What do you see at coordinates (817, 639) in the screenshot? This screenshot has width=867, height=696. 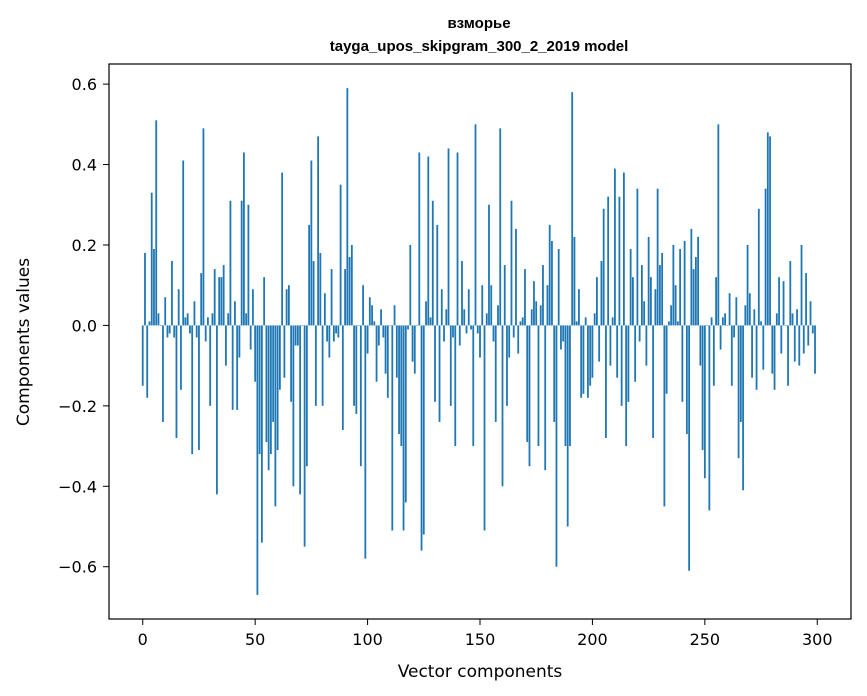 I see `x-tick-label: 300` at bounding box center [817, 639].